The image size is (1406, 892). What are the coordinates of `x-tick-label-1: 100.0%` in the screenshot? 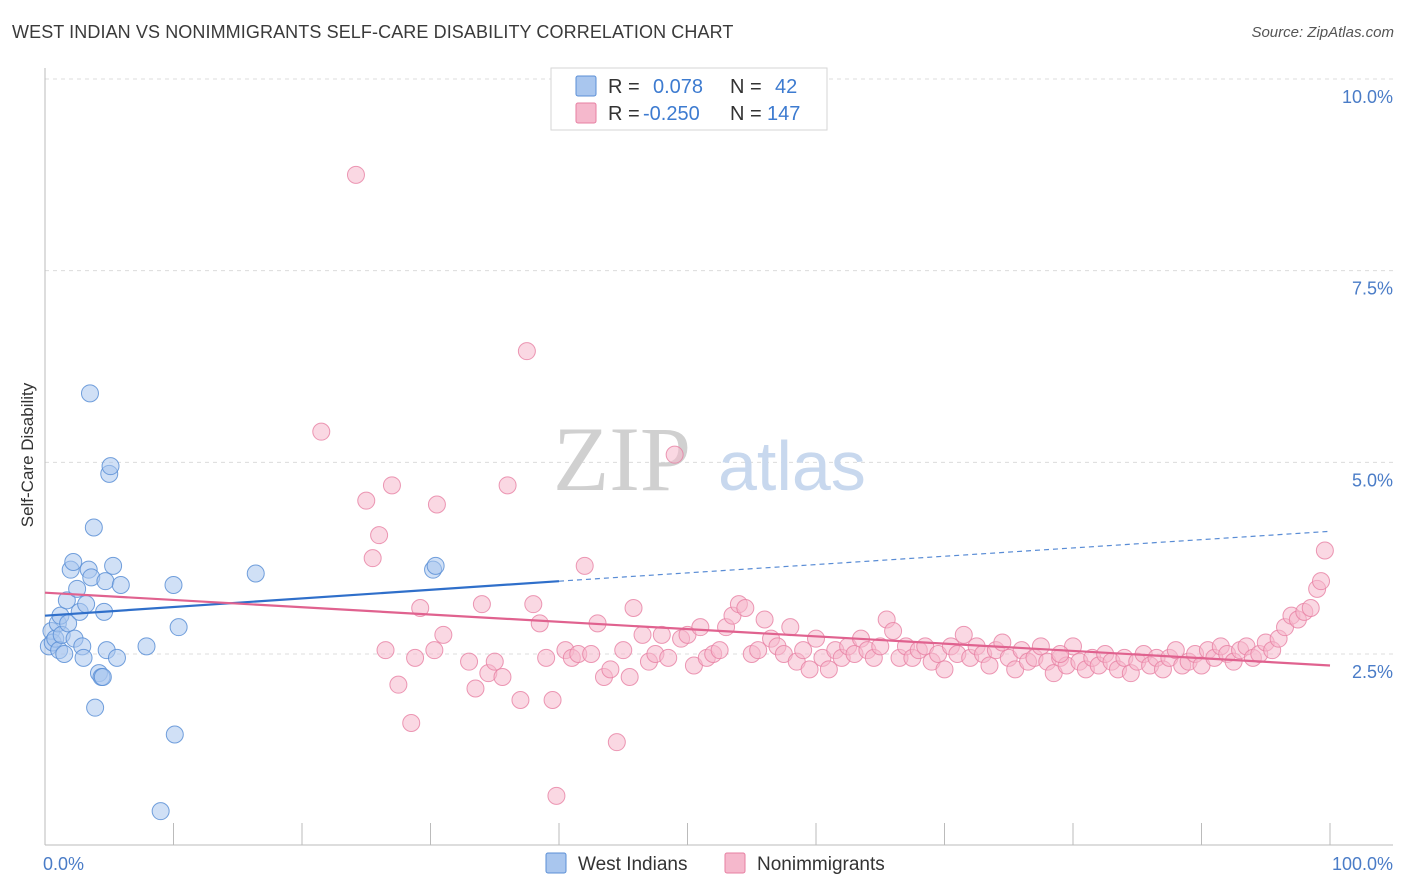 It's located at (1362, 864).